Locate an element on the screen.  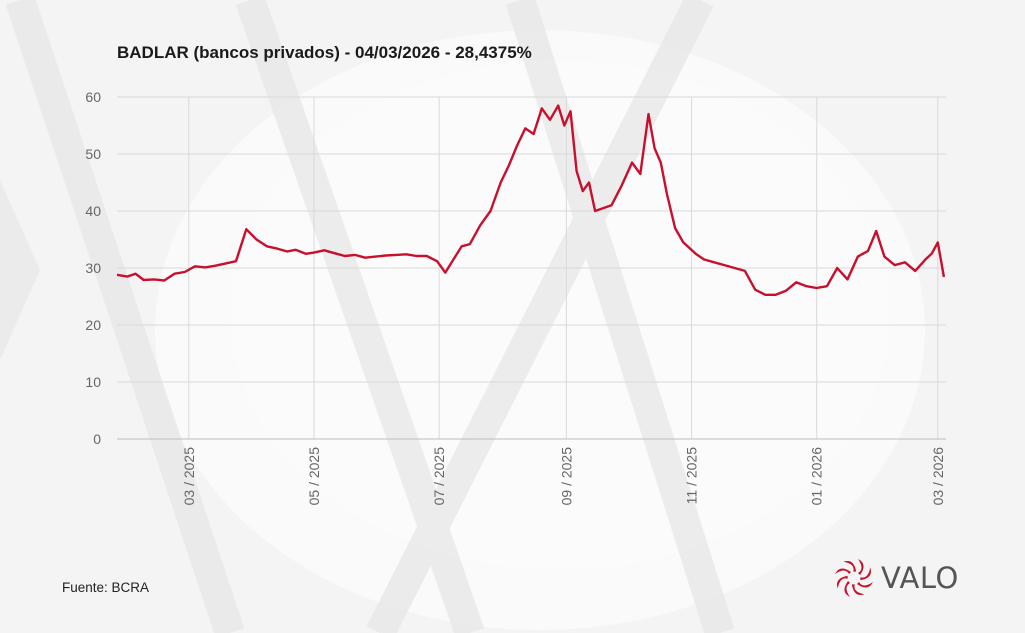
valo-logo: VALO is located at coordinates (896, 578).